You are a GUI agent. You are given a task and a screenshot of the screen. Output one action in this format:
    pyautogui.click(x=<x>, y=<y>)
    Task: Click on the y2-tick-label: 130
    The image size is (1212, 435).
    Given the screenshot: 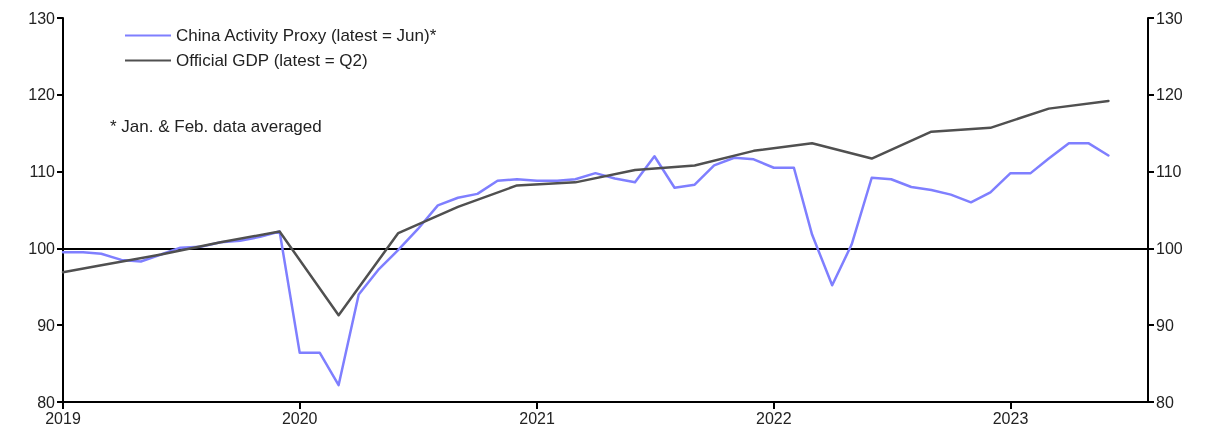 What is the action you would take?
    pyautogui.click(x=1169, y=18)
    